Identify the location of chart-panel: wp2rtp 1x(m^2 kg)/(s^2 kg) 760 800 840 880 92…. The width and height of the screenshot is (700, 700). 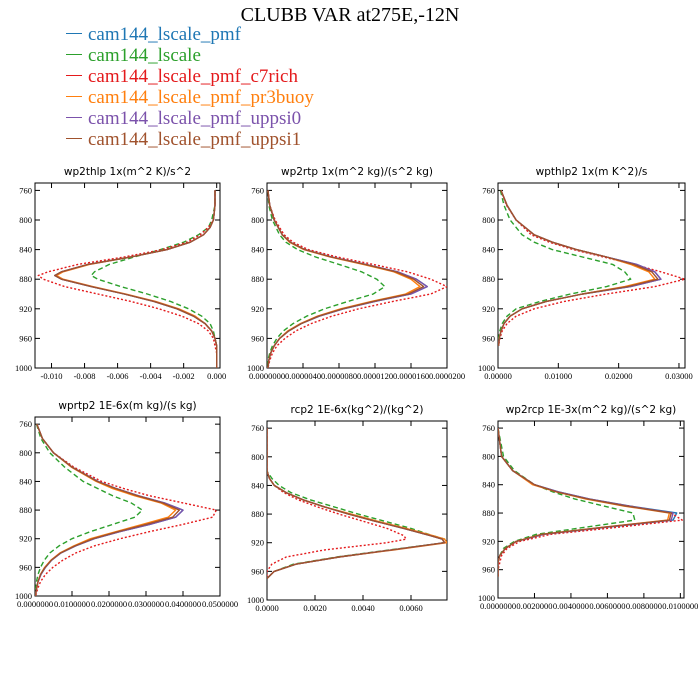
(356, 273).